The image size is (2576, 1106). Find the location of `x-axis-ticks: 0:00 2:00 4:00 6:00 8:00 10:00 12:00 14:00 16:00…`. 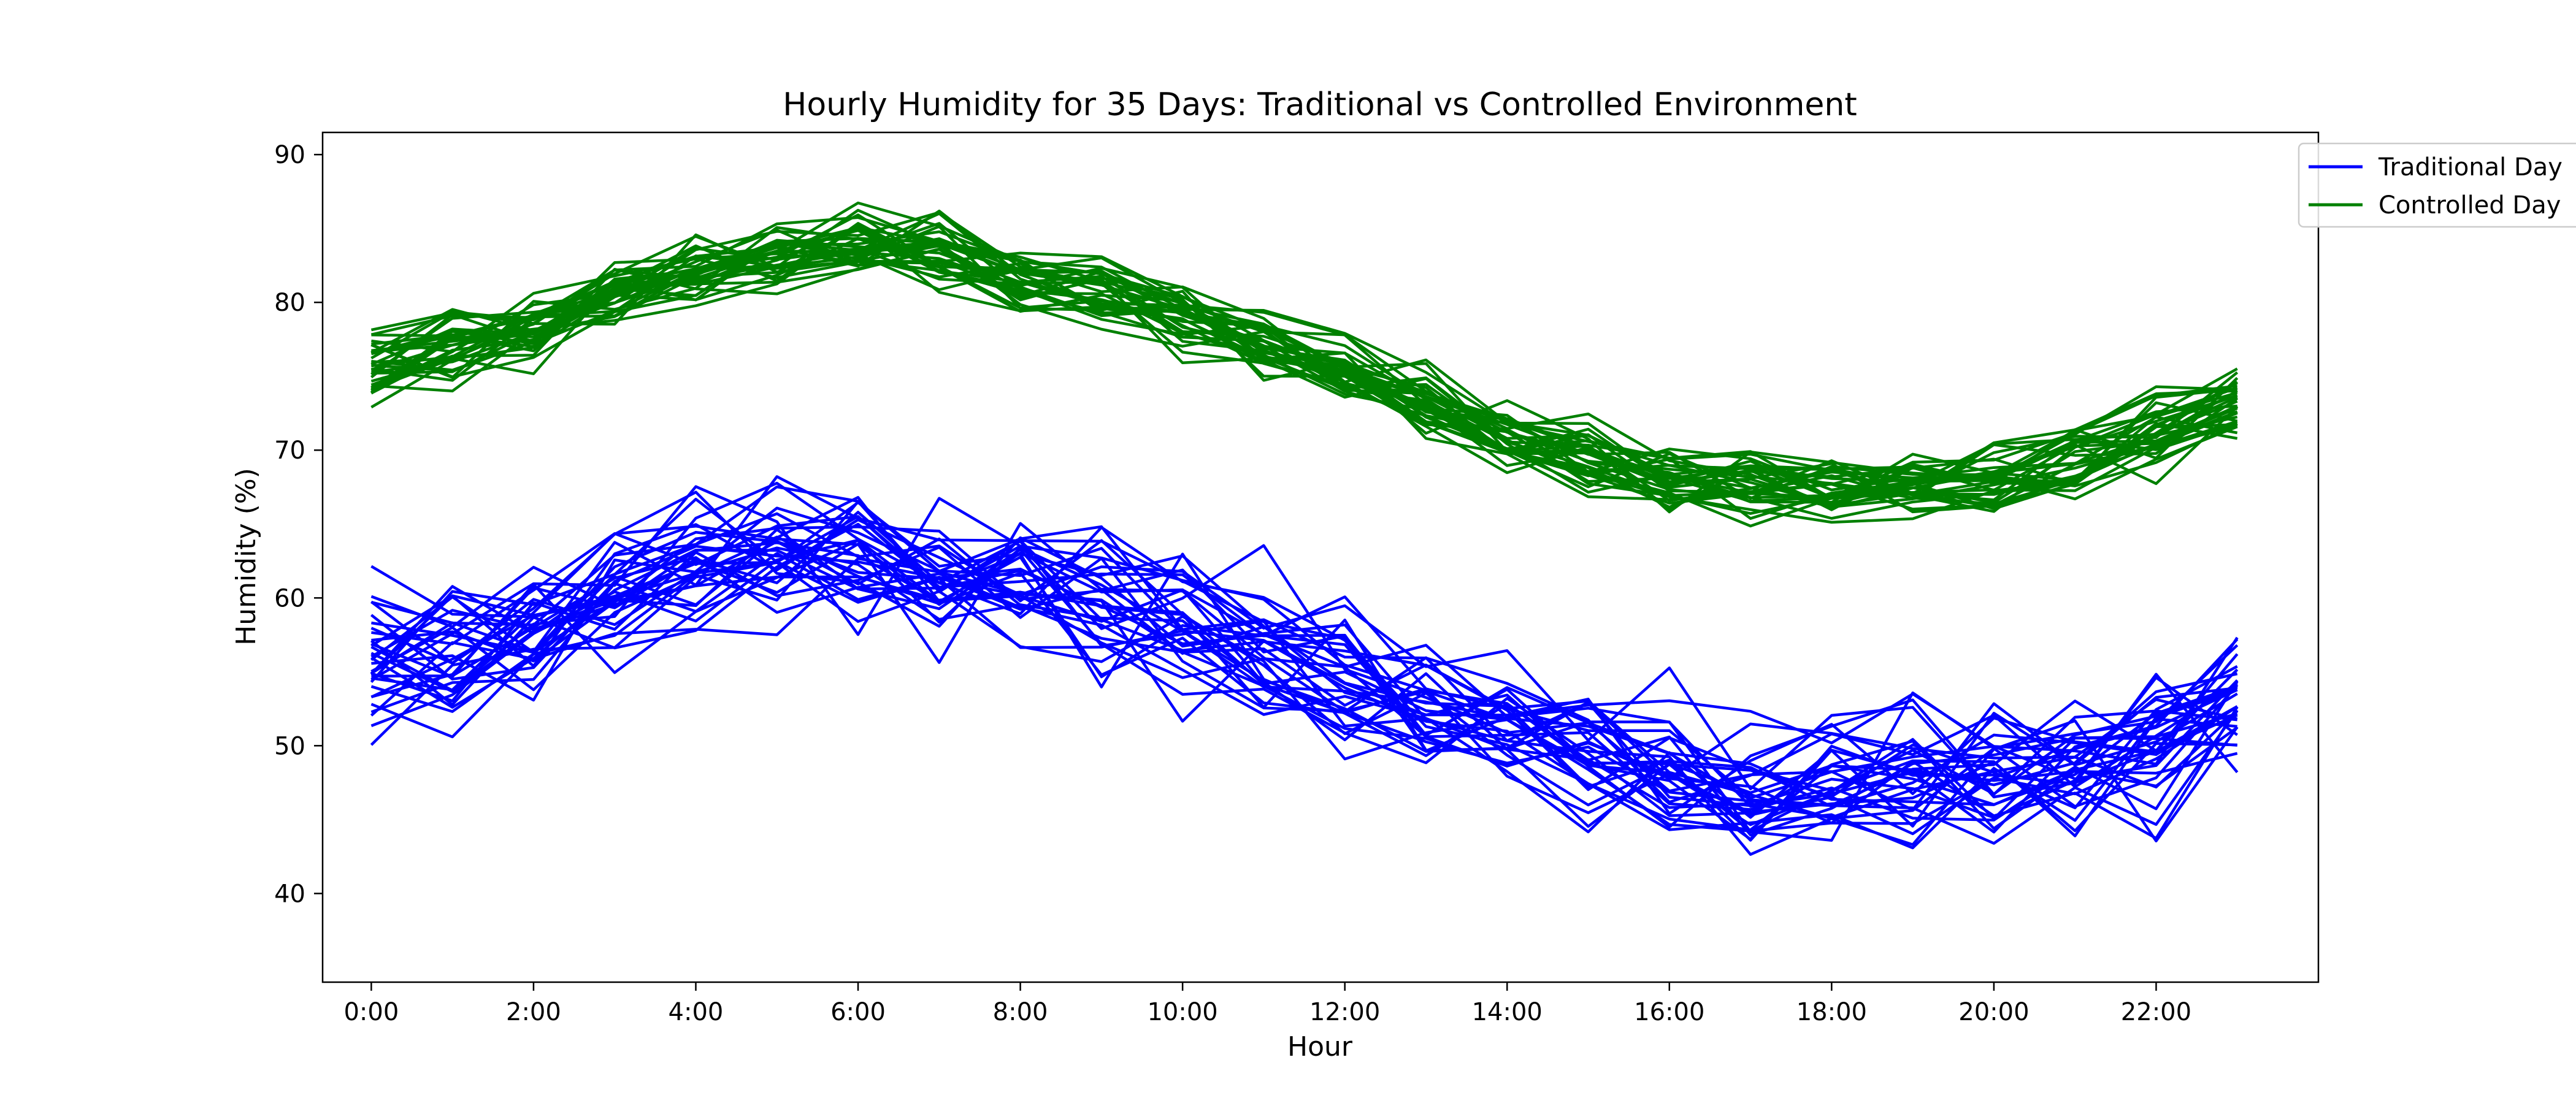

x-axis-ticks: 0:00 2:00 4:00 6:00 8:00 10:00 12:00 14:00 16:00… is located at coordinates (1267, 1004).